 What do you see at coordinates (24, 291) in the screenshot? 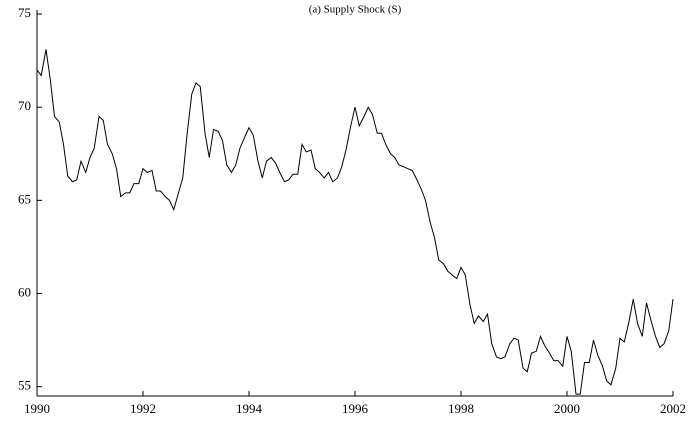
I see `y-tick-label: 60` at bounding box center [24, 291].